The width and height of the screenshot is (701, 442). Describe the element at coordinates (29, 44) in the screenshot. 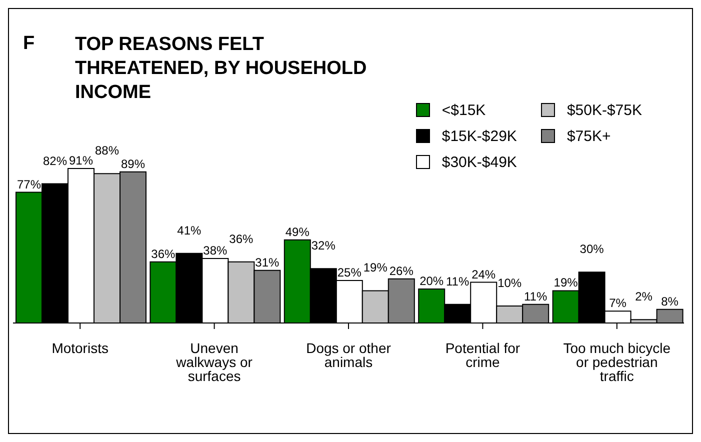

I see `text: F` at that location.